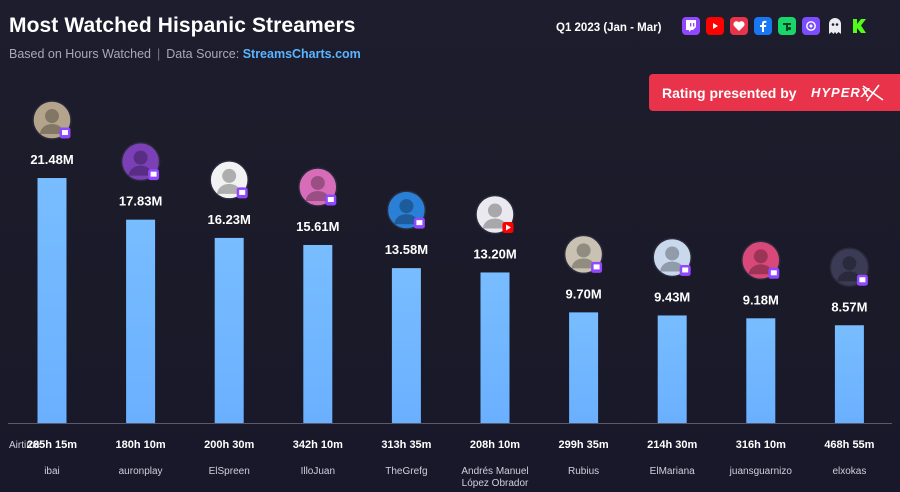  I want to click on nimo-icon, so click(811, 26).